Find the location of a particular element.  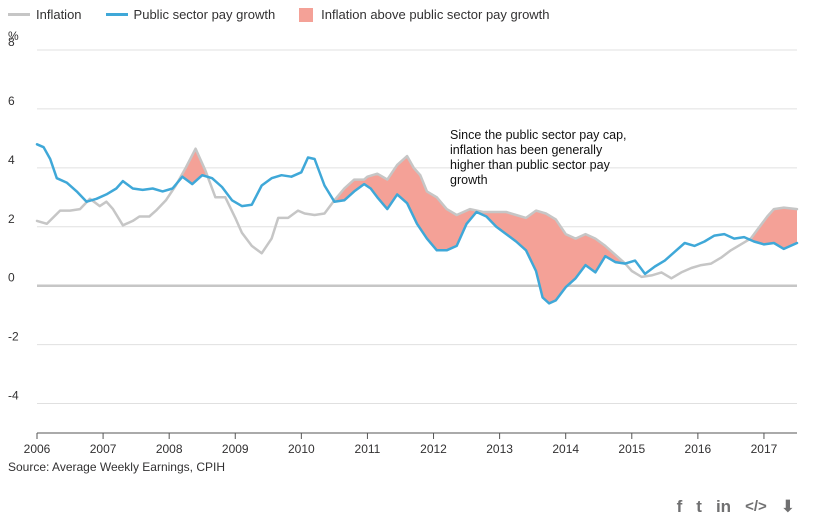

x-tick-label: 2013 is located at coordinates (499, 449).